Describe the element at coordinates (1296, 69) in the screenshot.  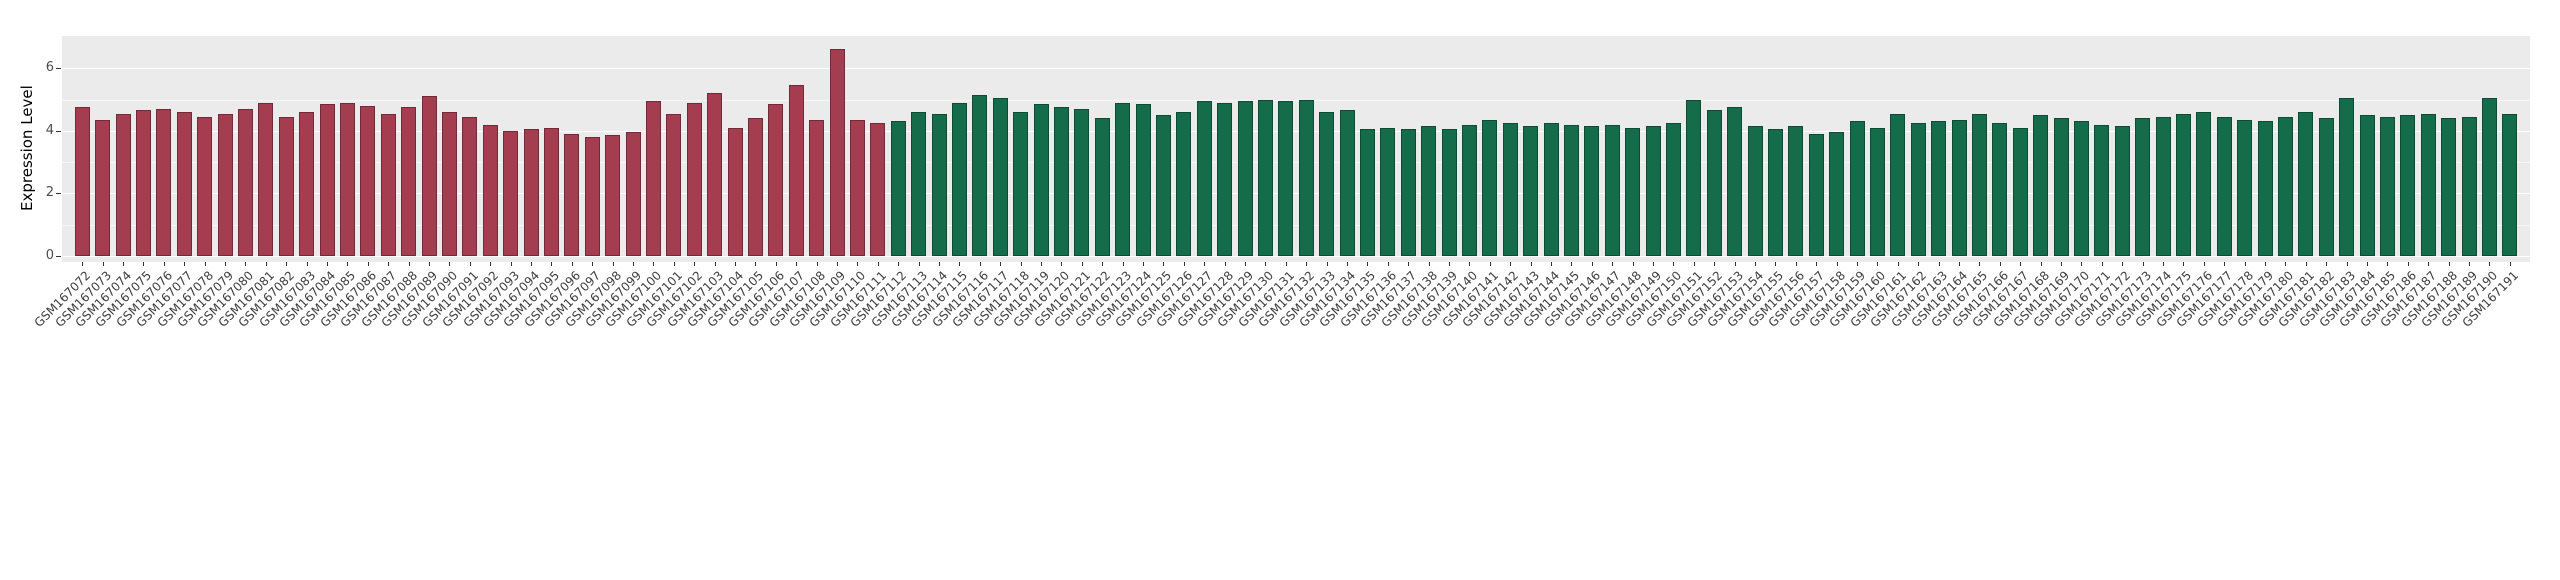
I see `gridline-major` at that location.